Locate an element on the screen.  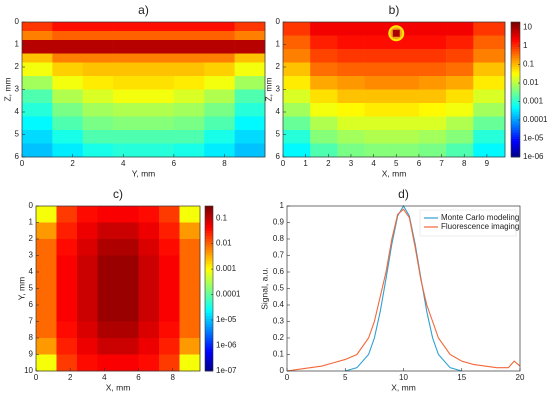
x-tick-label: 4 is located at coordinates (123, 163).